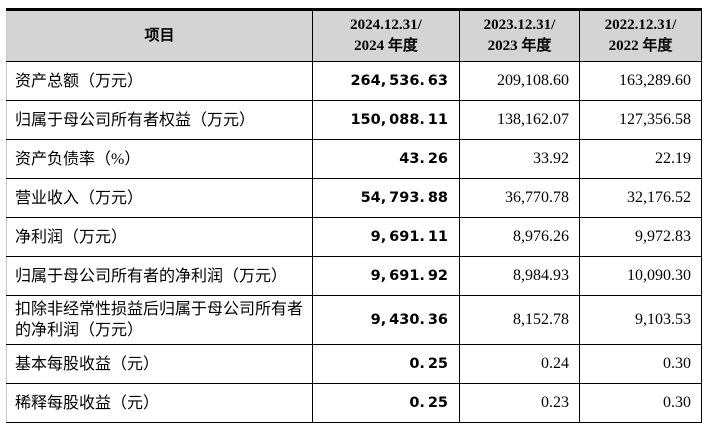 The width and height of the screenshot is (708, 423). Describe the element at coordinates (386, 159) in the screenshot. I see `value-2024: 43. 26` at that location.